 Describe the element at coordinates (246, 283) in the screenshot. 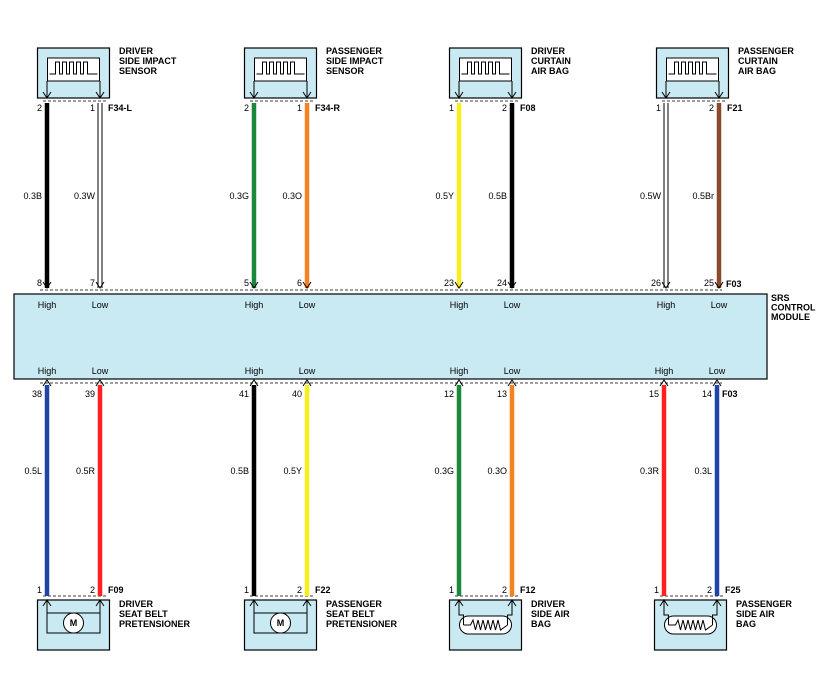

I see `passenger-side-impact-sensor-wire-1-module-pin: 5` at that location.